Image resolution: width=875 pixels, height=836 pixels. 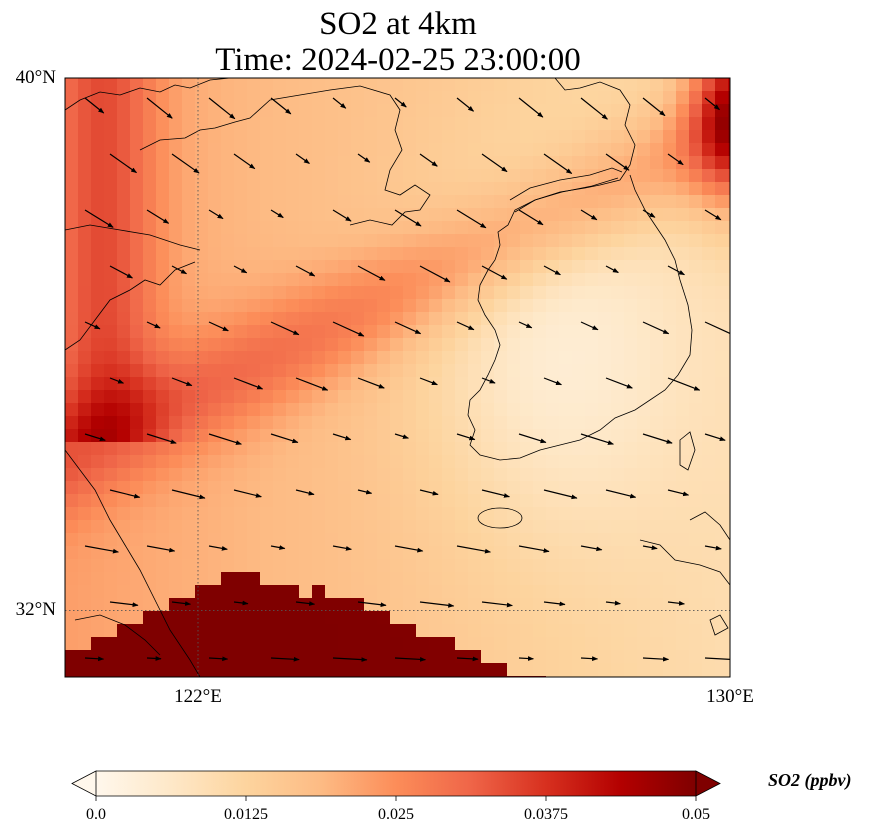 I want to click on colorbar-tick-label: 0.05, so click(x=696, y=814).